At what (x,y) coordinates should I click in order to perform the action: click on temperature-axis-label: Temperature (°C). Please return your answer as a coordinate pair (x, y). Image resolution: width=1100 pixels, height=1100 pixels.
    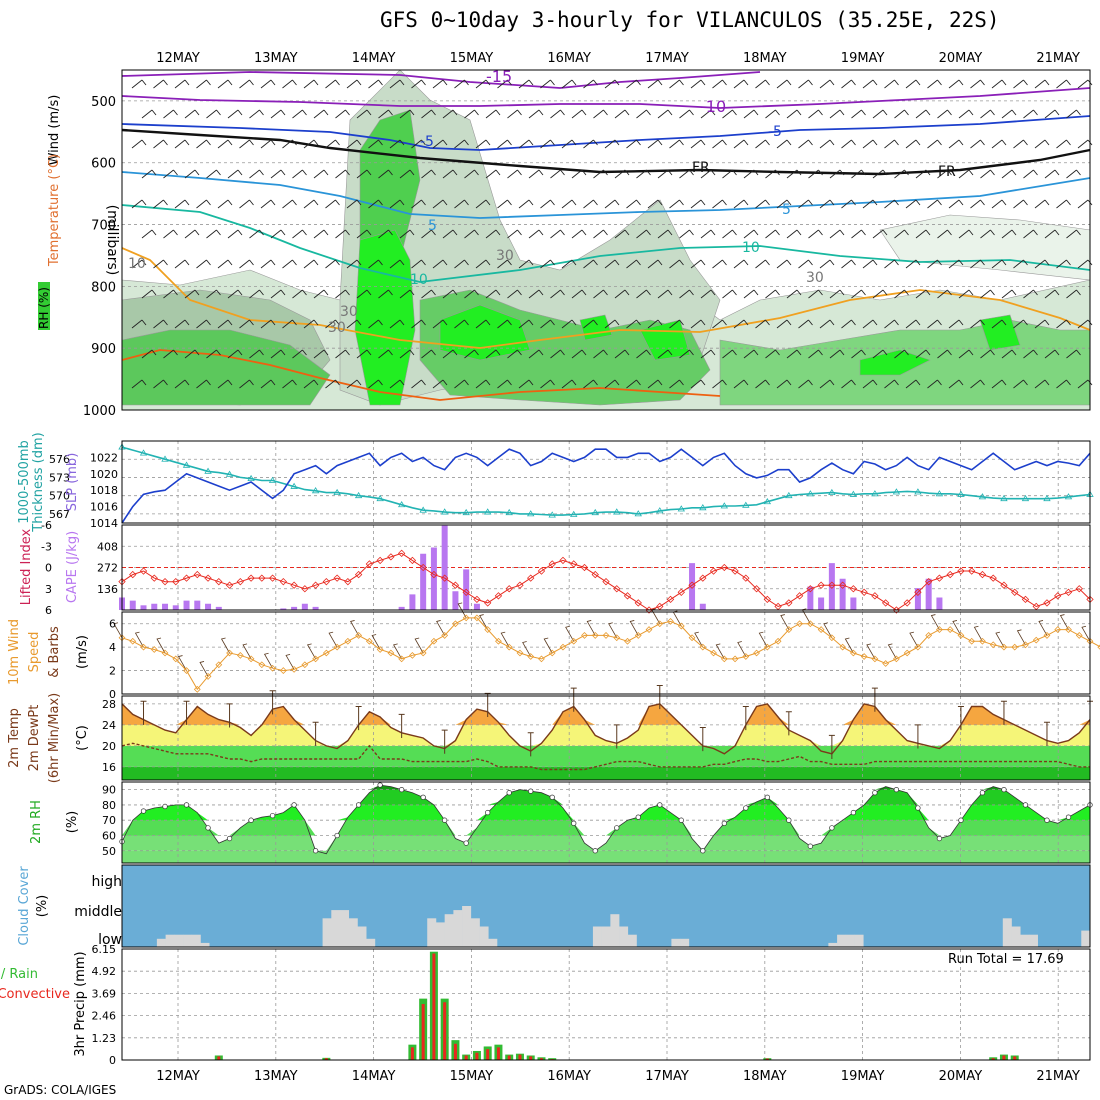
    Looking at the image, I should click on (54, 210).